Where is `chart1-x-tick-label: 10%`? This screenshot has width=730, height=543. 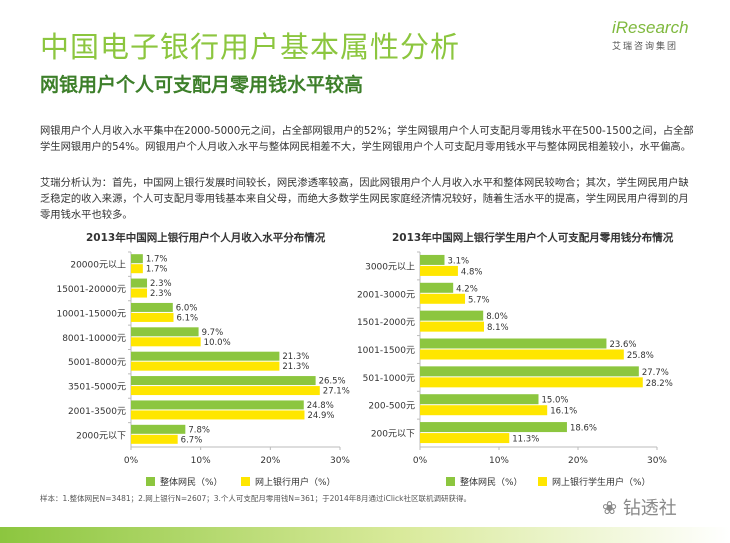 chart1-x-tick-label: 10% is located at coordinates (201, 461).